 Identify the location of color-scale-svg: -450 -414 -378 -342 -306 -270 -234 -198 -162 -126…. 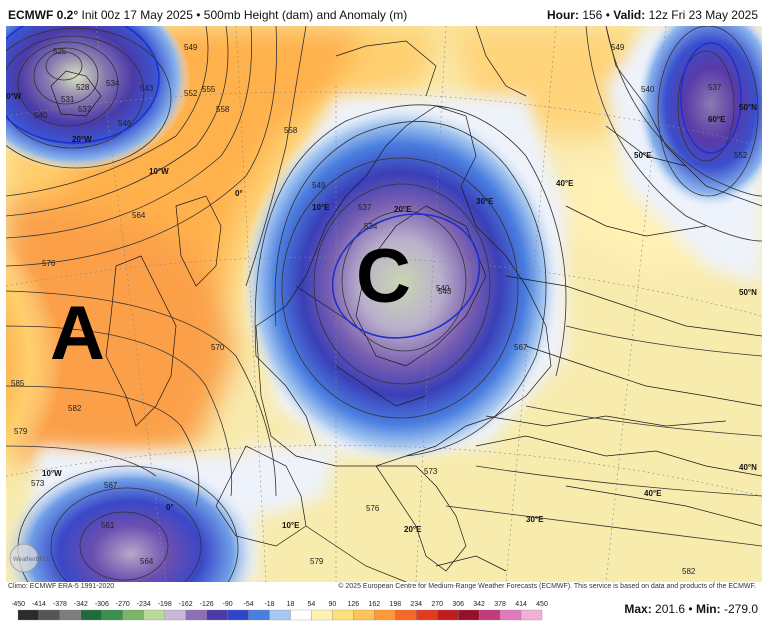
(280, 611).